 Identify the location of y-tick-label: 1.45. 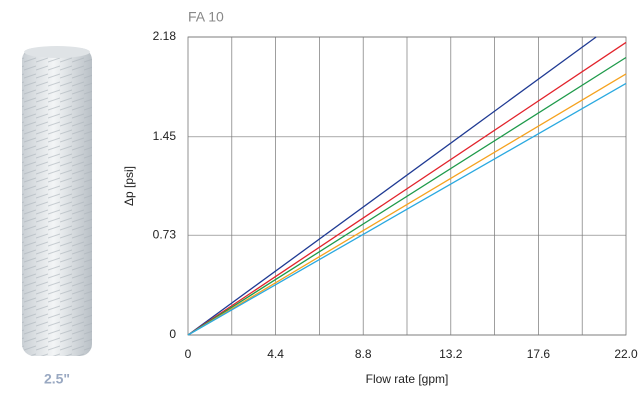
(165, 136).